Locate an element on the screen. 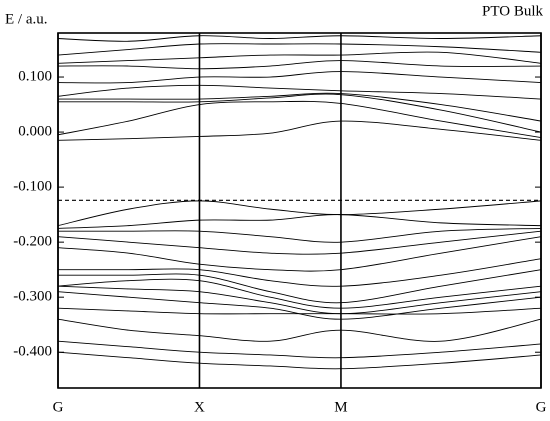 This screenshot has height=421, width=550. chart-title: PTO Bulk is located at coordinates (512, 11).